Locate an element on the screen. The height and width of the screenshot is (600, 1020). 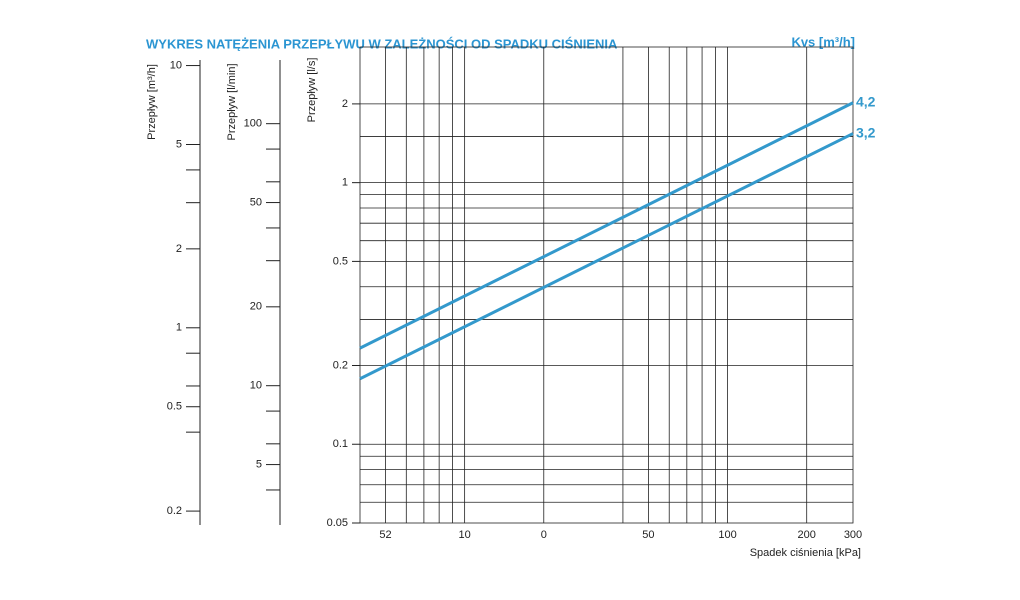
legend-title: Kvs [m³/h] is located at coordinates (823, 41).